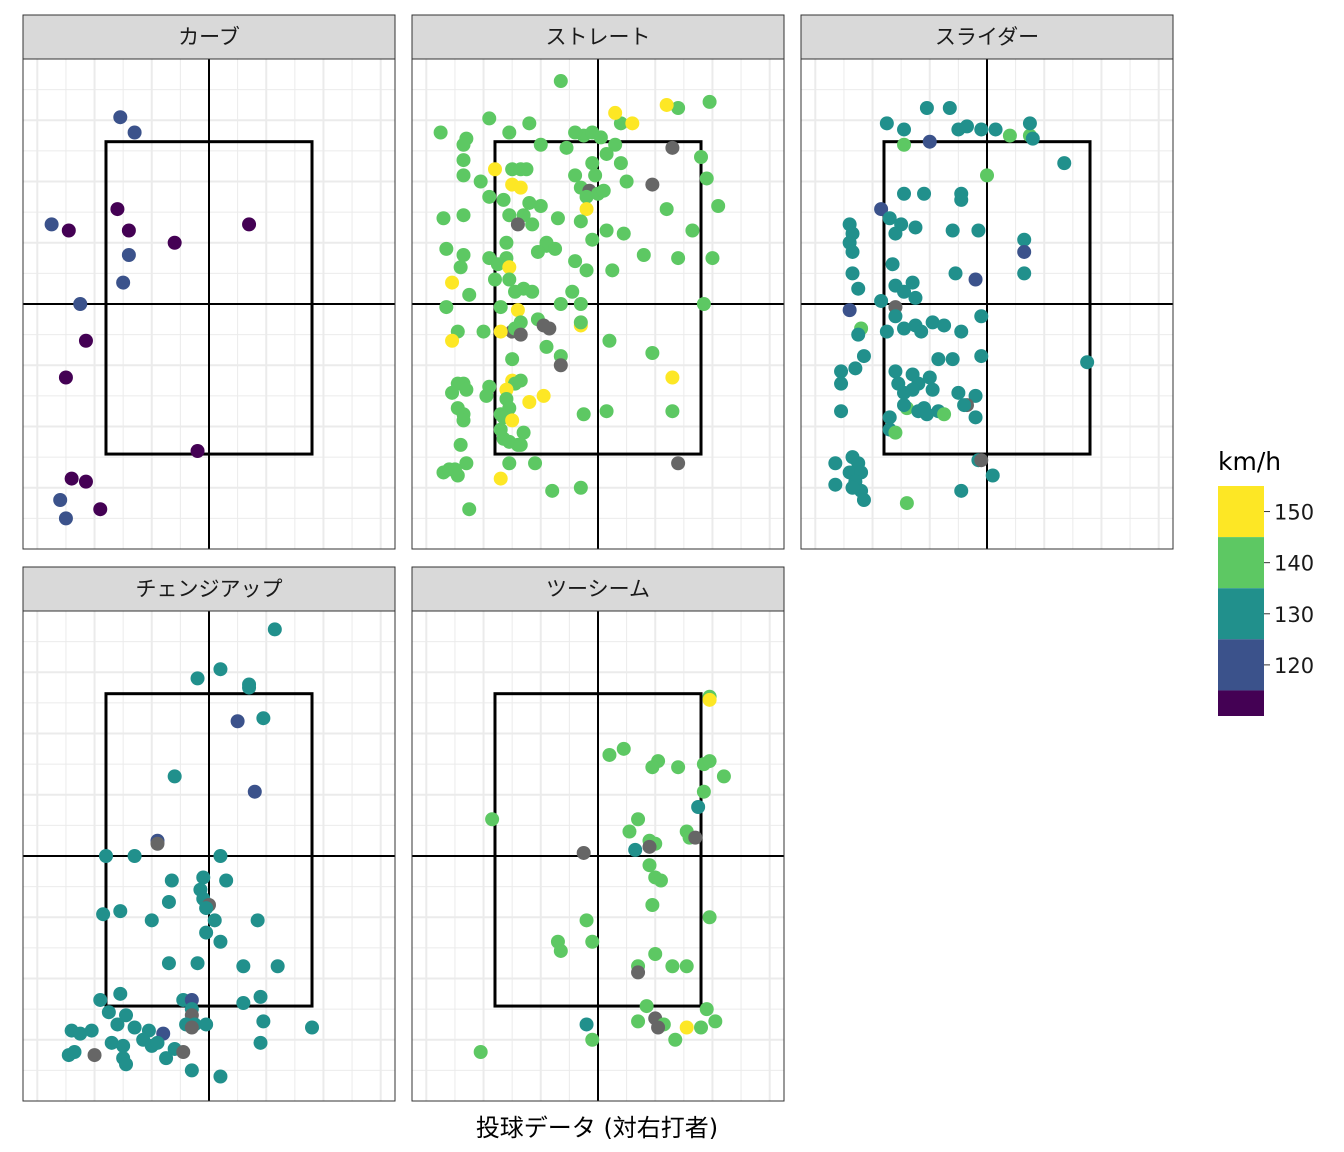  Describe the element at coordinates (598, 834) in the screenshot. I see `facet-panel: ツーシーム` at that location.